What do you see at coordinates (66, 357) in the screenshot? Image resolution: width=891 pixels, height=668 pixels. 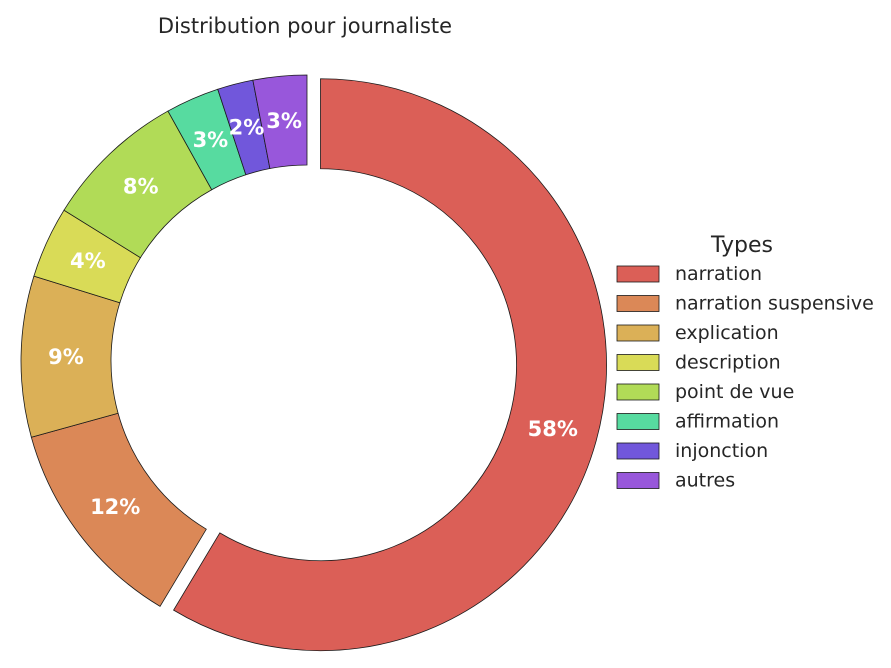 I see `percent-label-explication: 9%` at bounding box center [66, 357].